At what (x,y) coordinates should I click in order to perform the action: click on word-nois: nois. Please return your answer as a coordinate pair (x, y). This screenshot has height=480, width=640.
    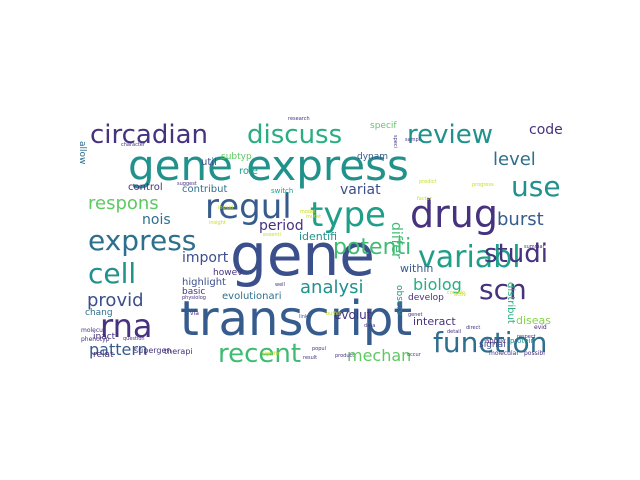
    Looking at the image, I should click on (156, 220).